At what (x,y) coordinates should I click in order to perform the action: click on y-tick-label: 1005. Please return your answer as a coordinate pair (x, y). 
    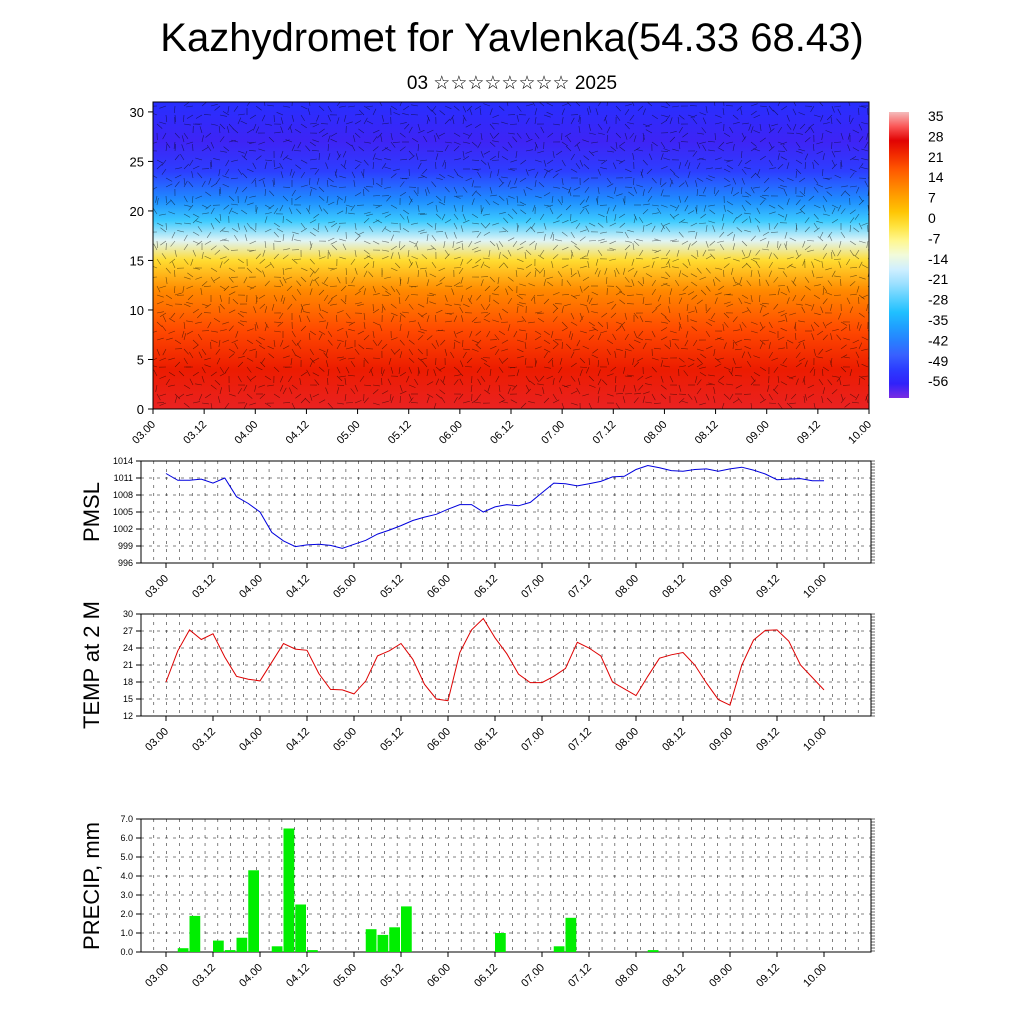
    Looking at the image, I should click on (123, 512).